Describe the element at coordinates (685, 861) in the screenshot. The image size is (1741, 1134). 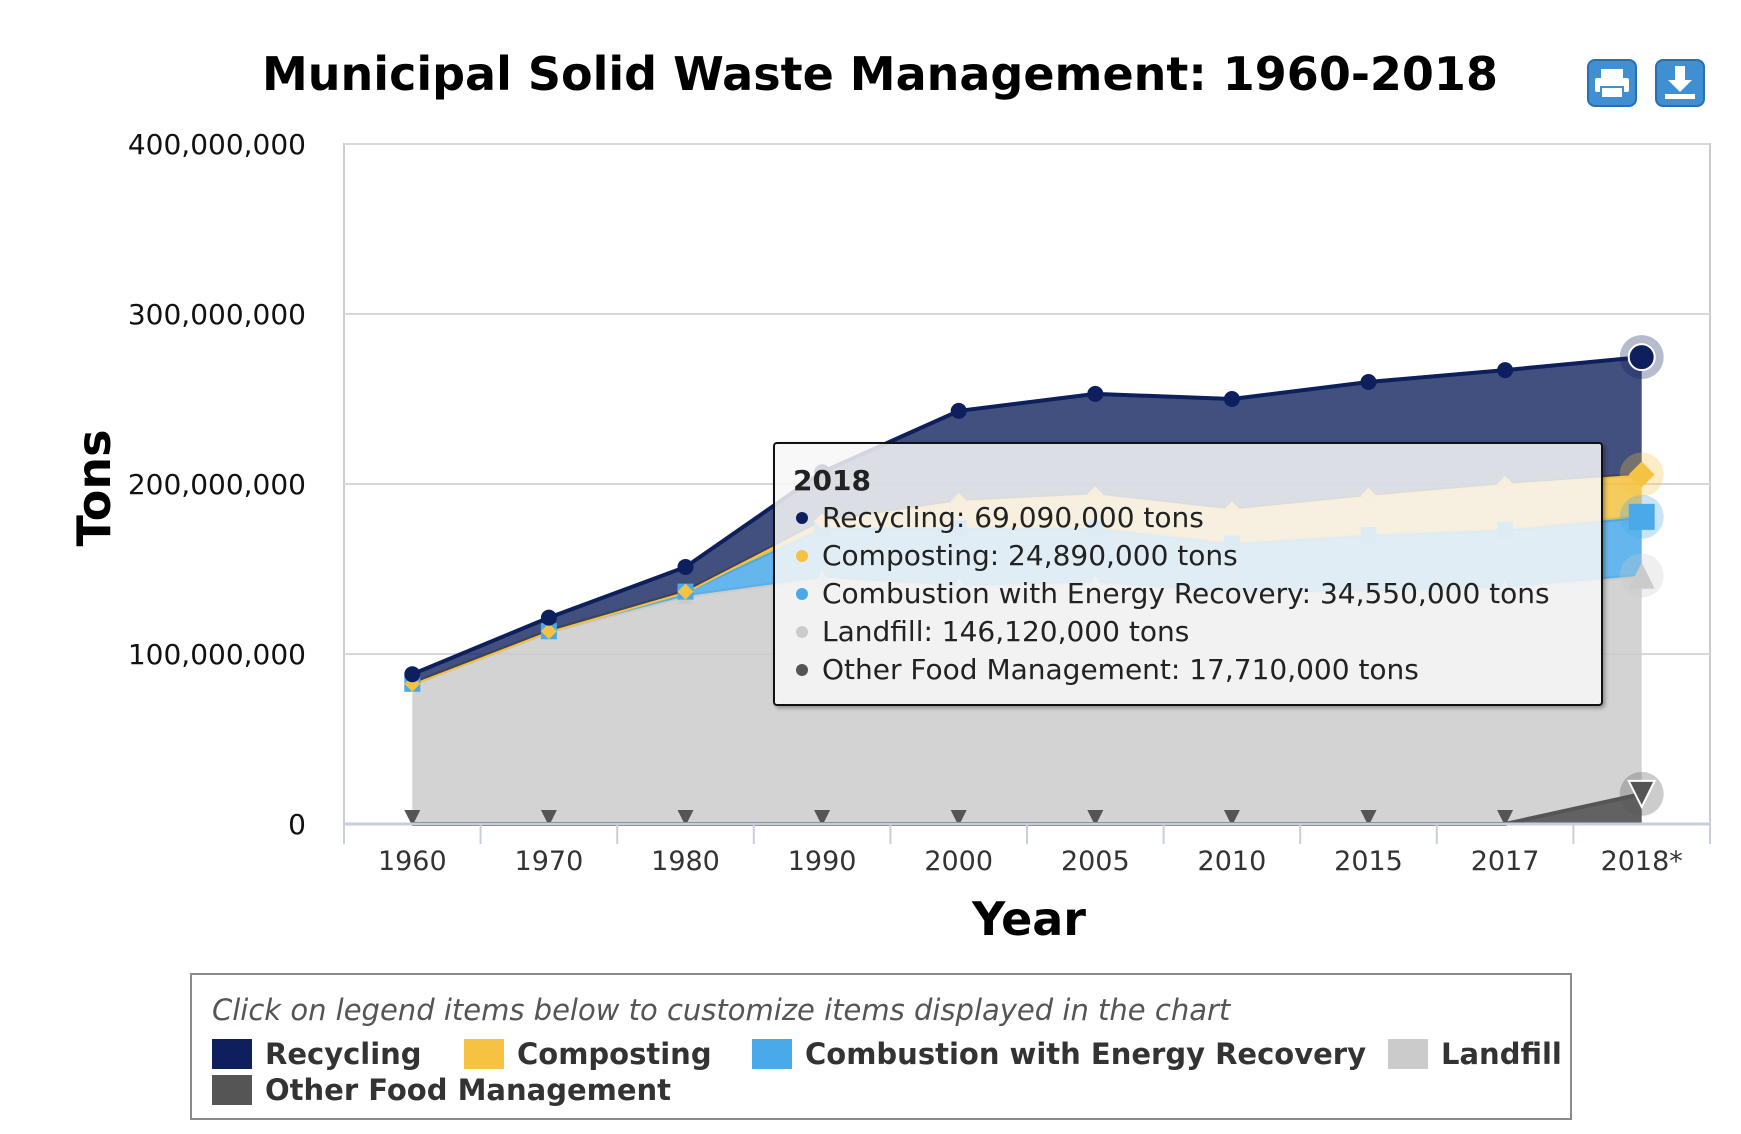
I see `x-tick-label: 1980` at that location.